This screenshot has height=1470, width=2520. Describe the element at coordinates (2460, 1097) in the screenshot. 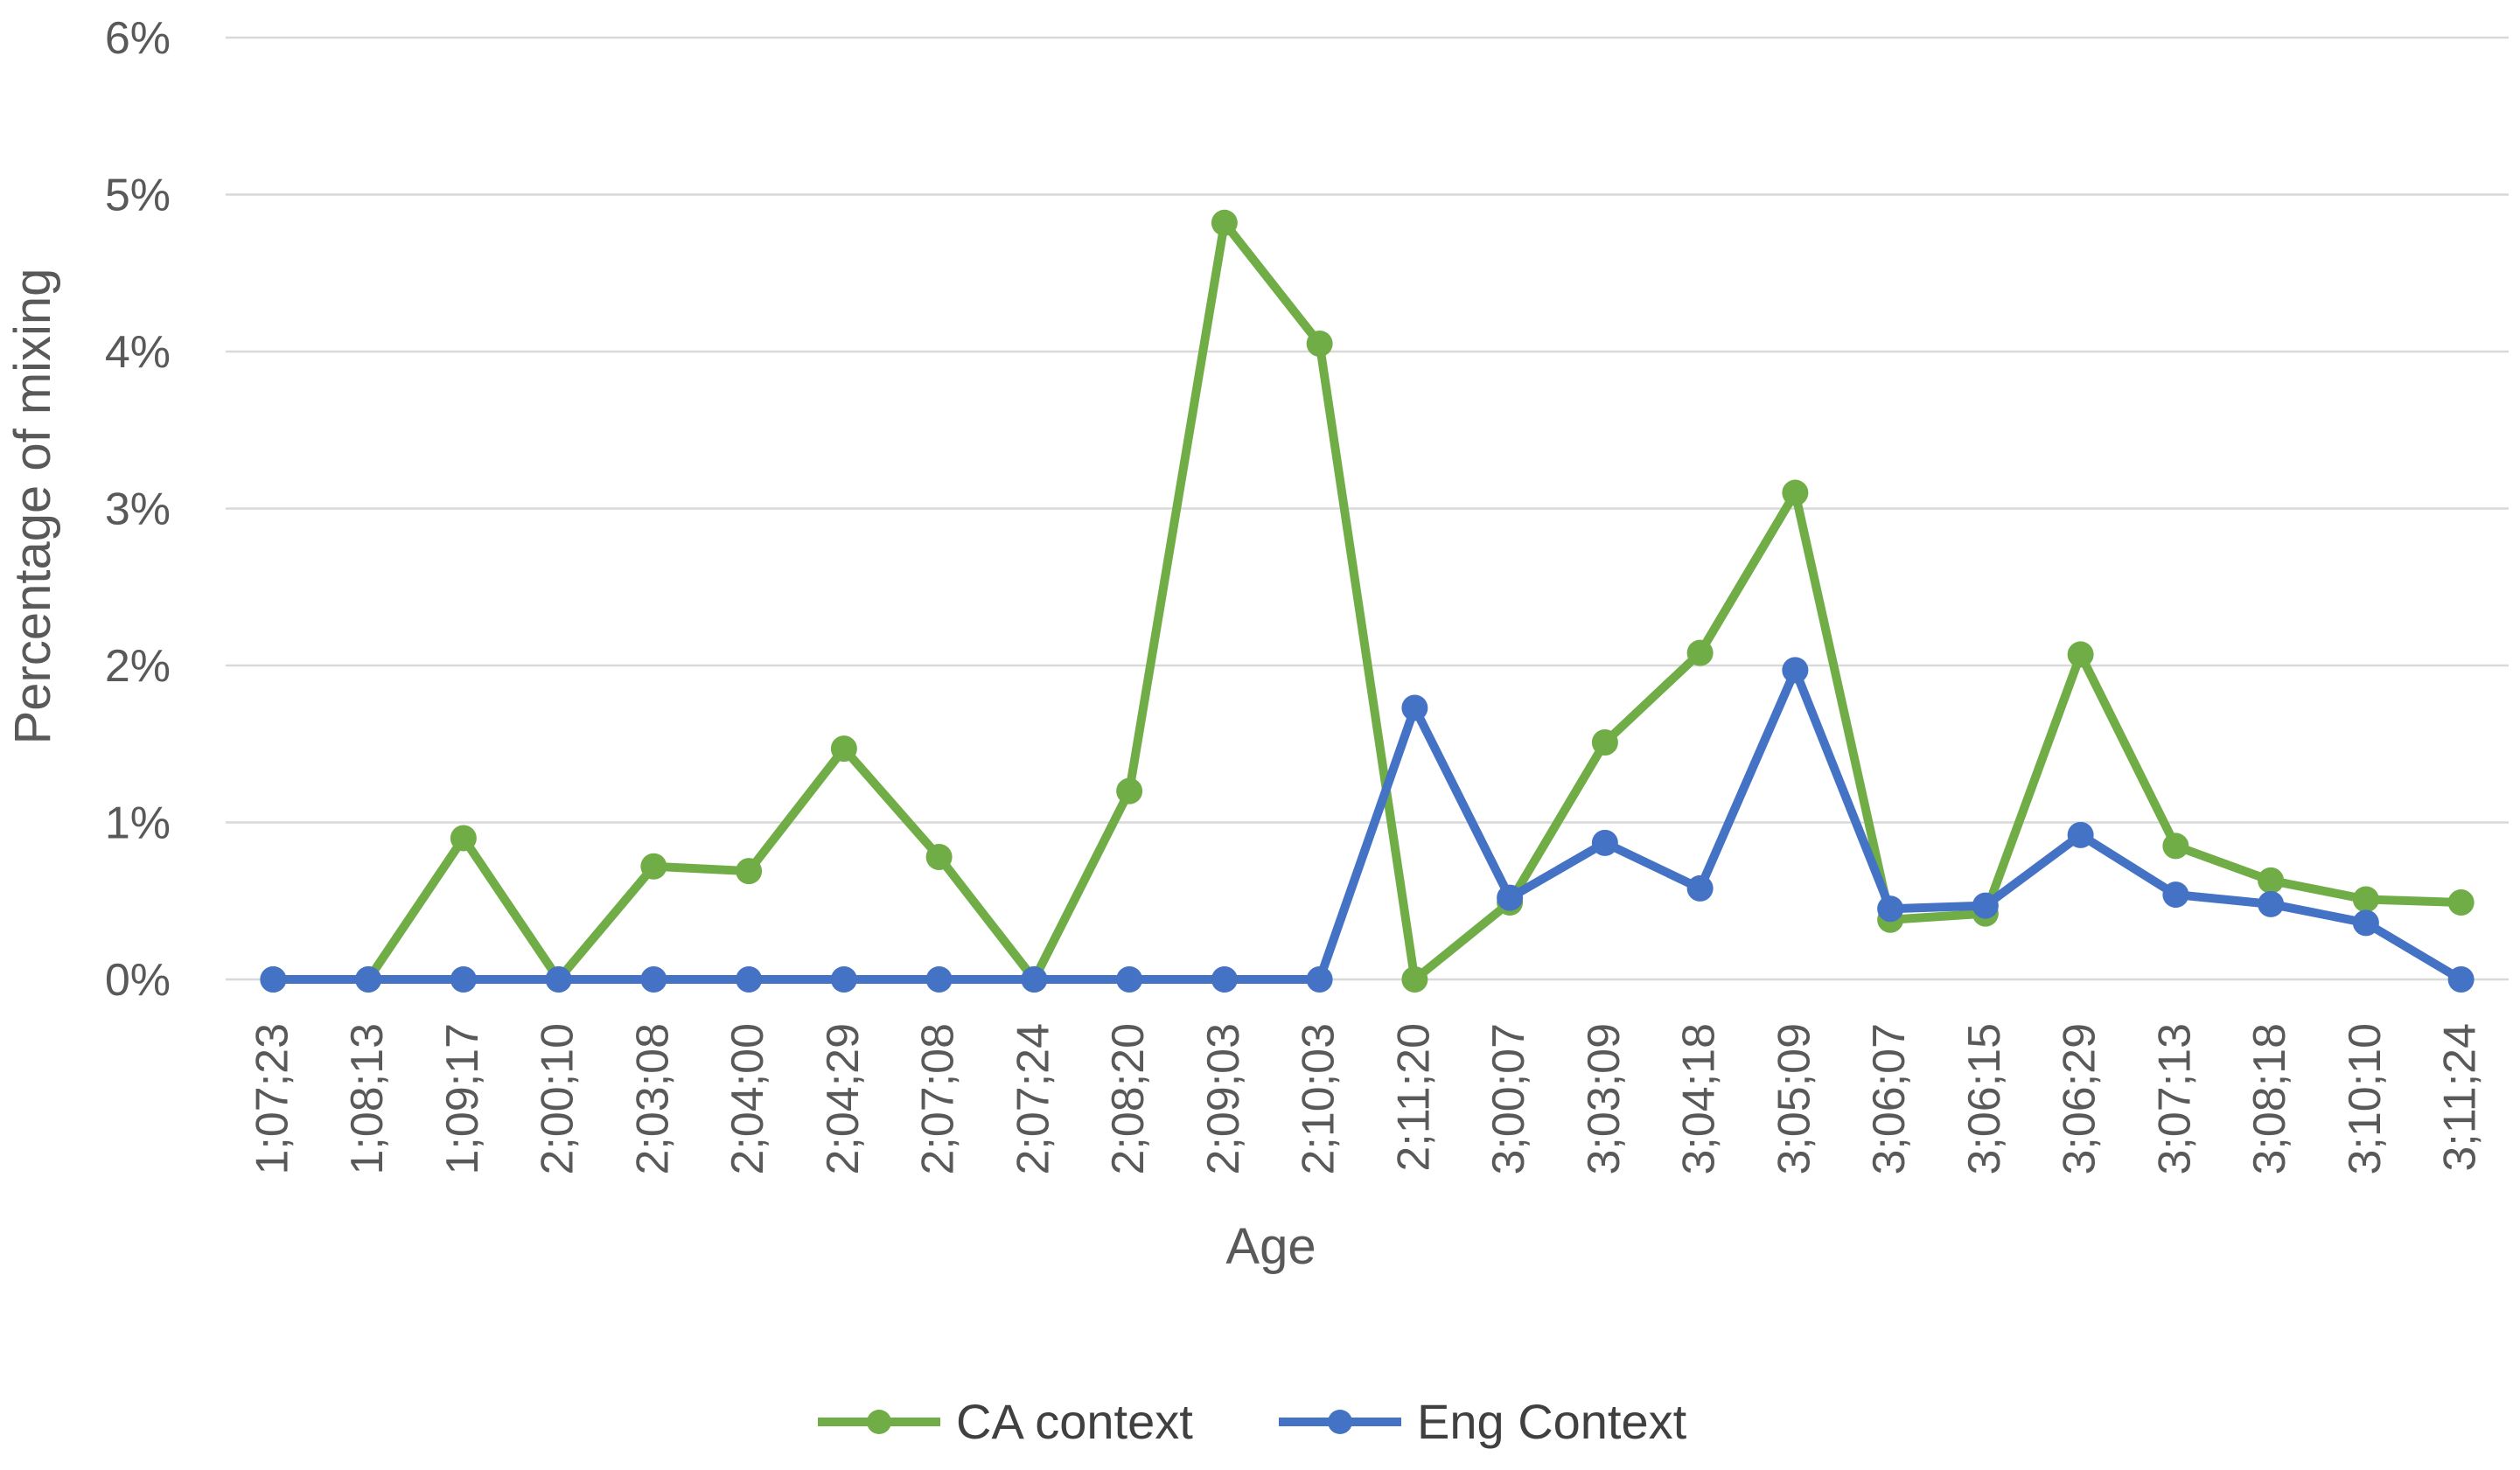

I see `x-tick-label: 3;11;24` at that location.